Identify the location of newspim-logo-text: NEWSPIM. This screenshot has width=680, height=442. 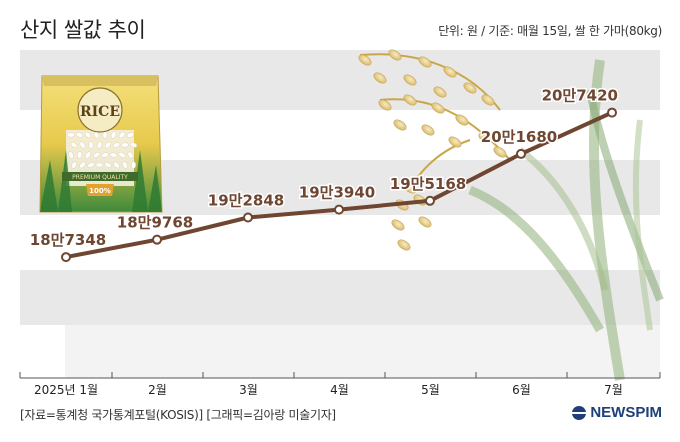
(626, 412).